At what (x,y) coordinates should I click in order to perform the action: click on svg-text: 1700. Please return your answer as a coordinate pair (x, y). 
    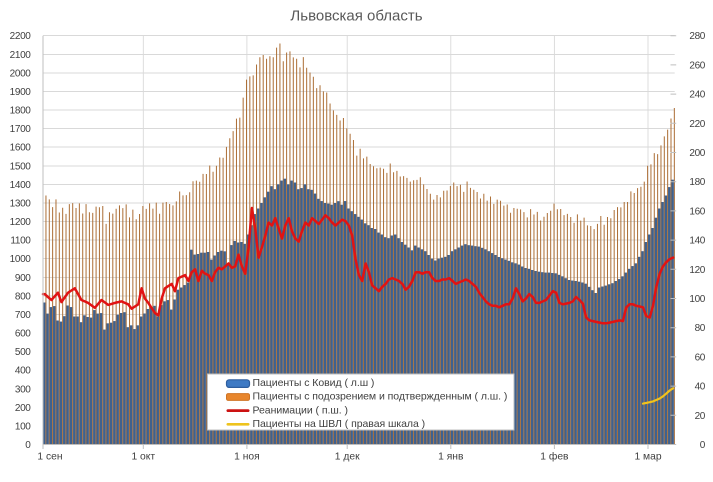
    Looking at the image, I should click on (21, 129).